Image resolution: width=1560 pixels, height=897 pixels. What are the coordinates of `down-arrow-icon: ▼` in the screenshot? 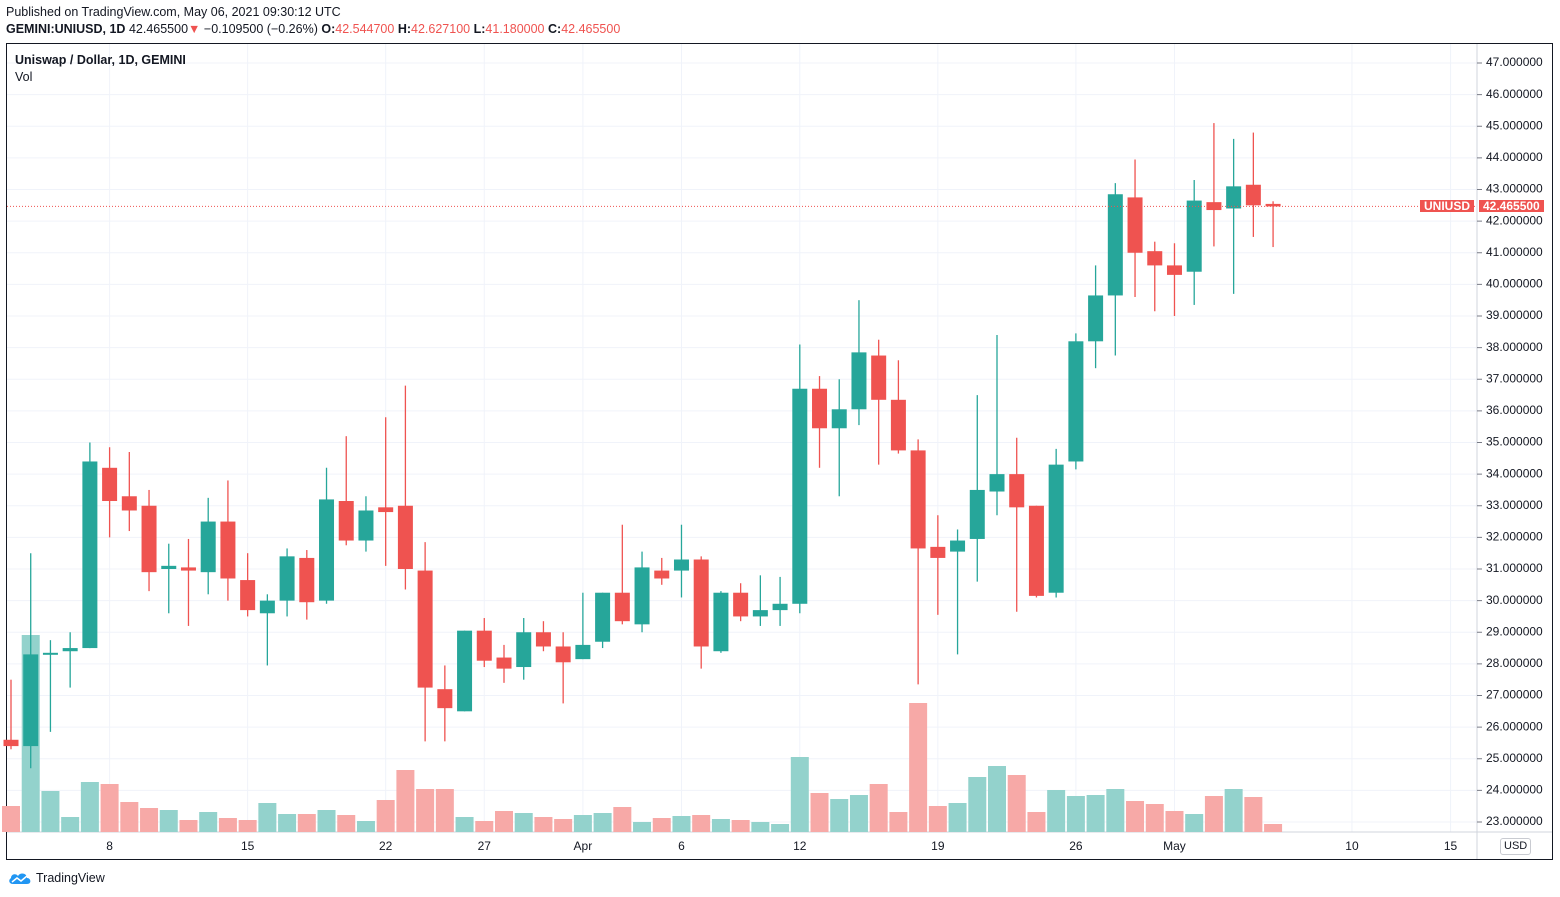 It's located at (194, 29).